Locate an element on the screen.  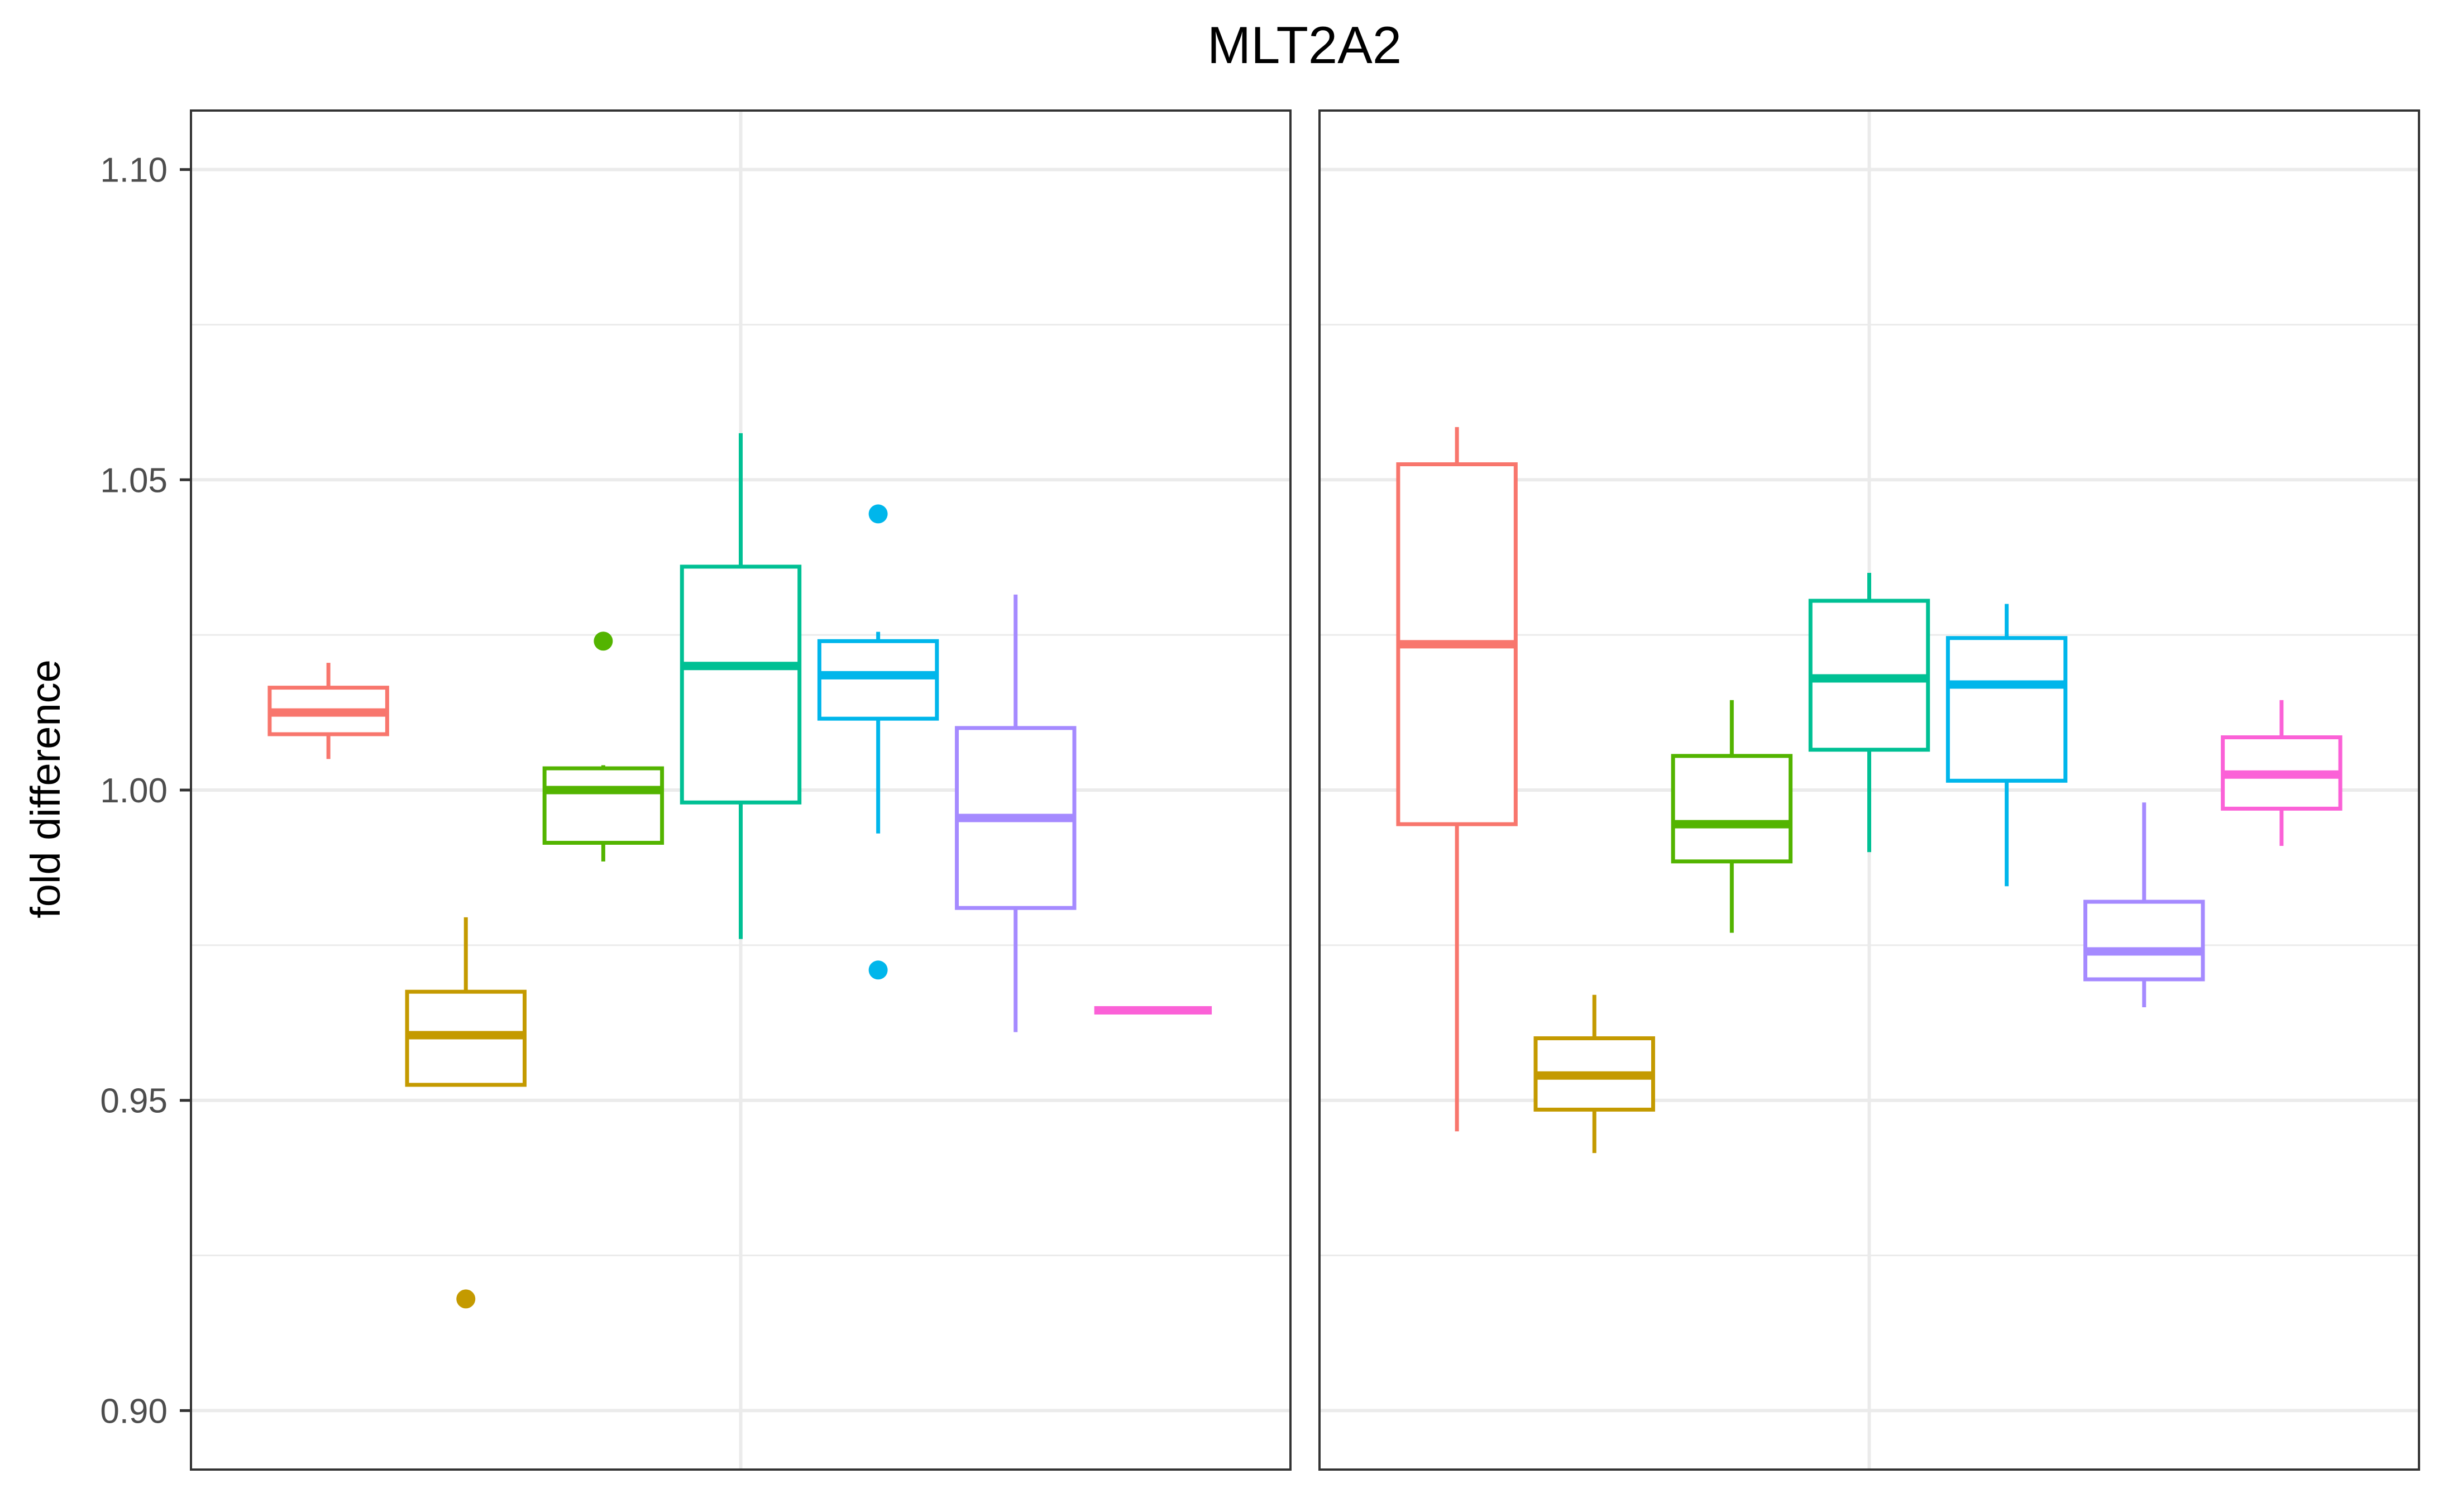
y-tick-label: 0.95 is located at coordinates (134, 1101).